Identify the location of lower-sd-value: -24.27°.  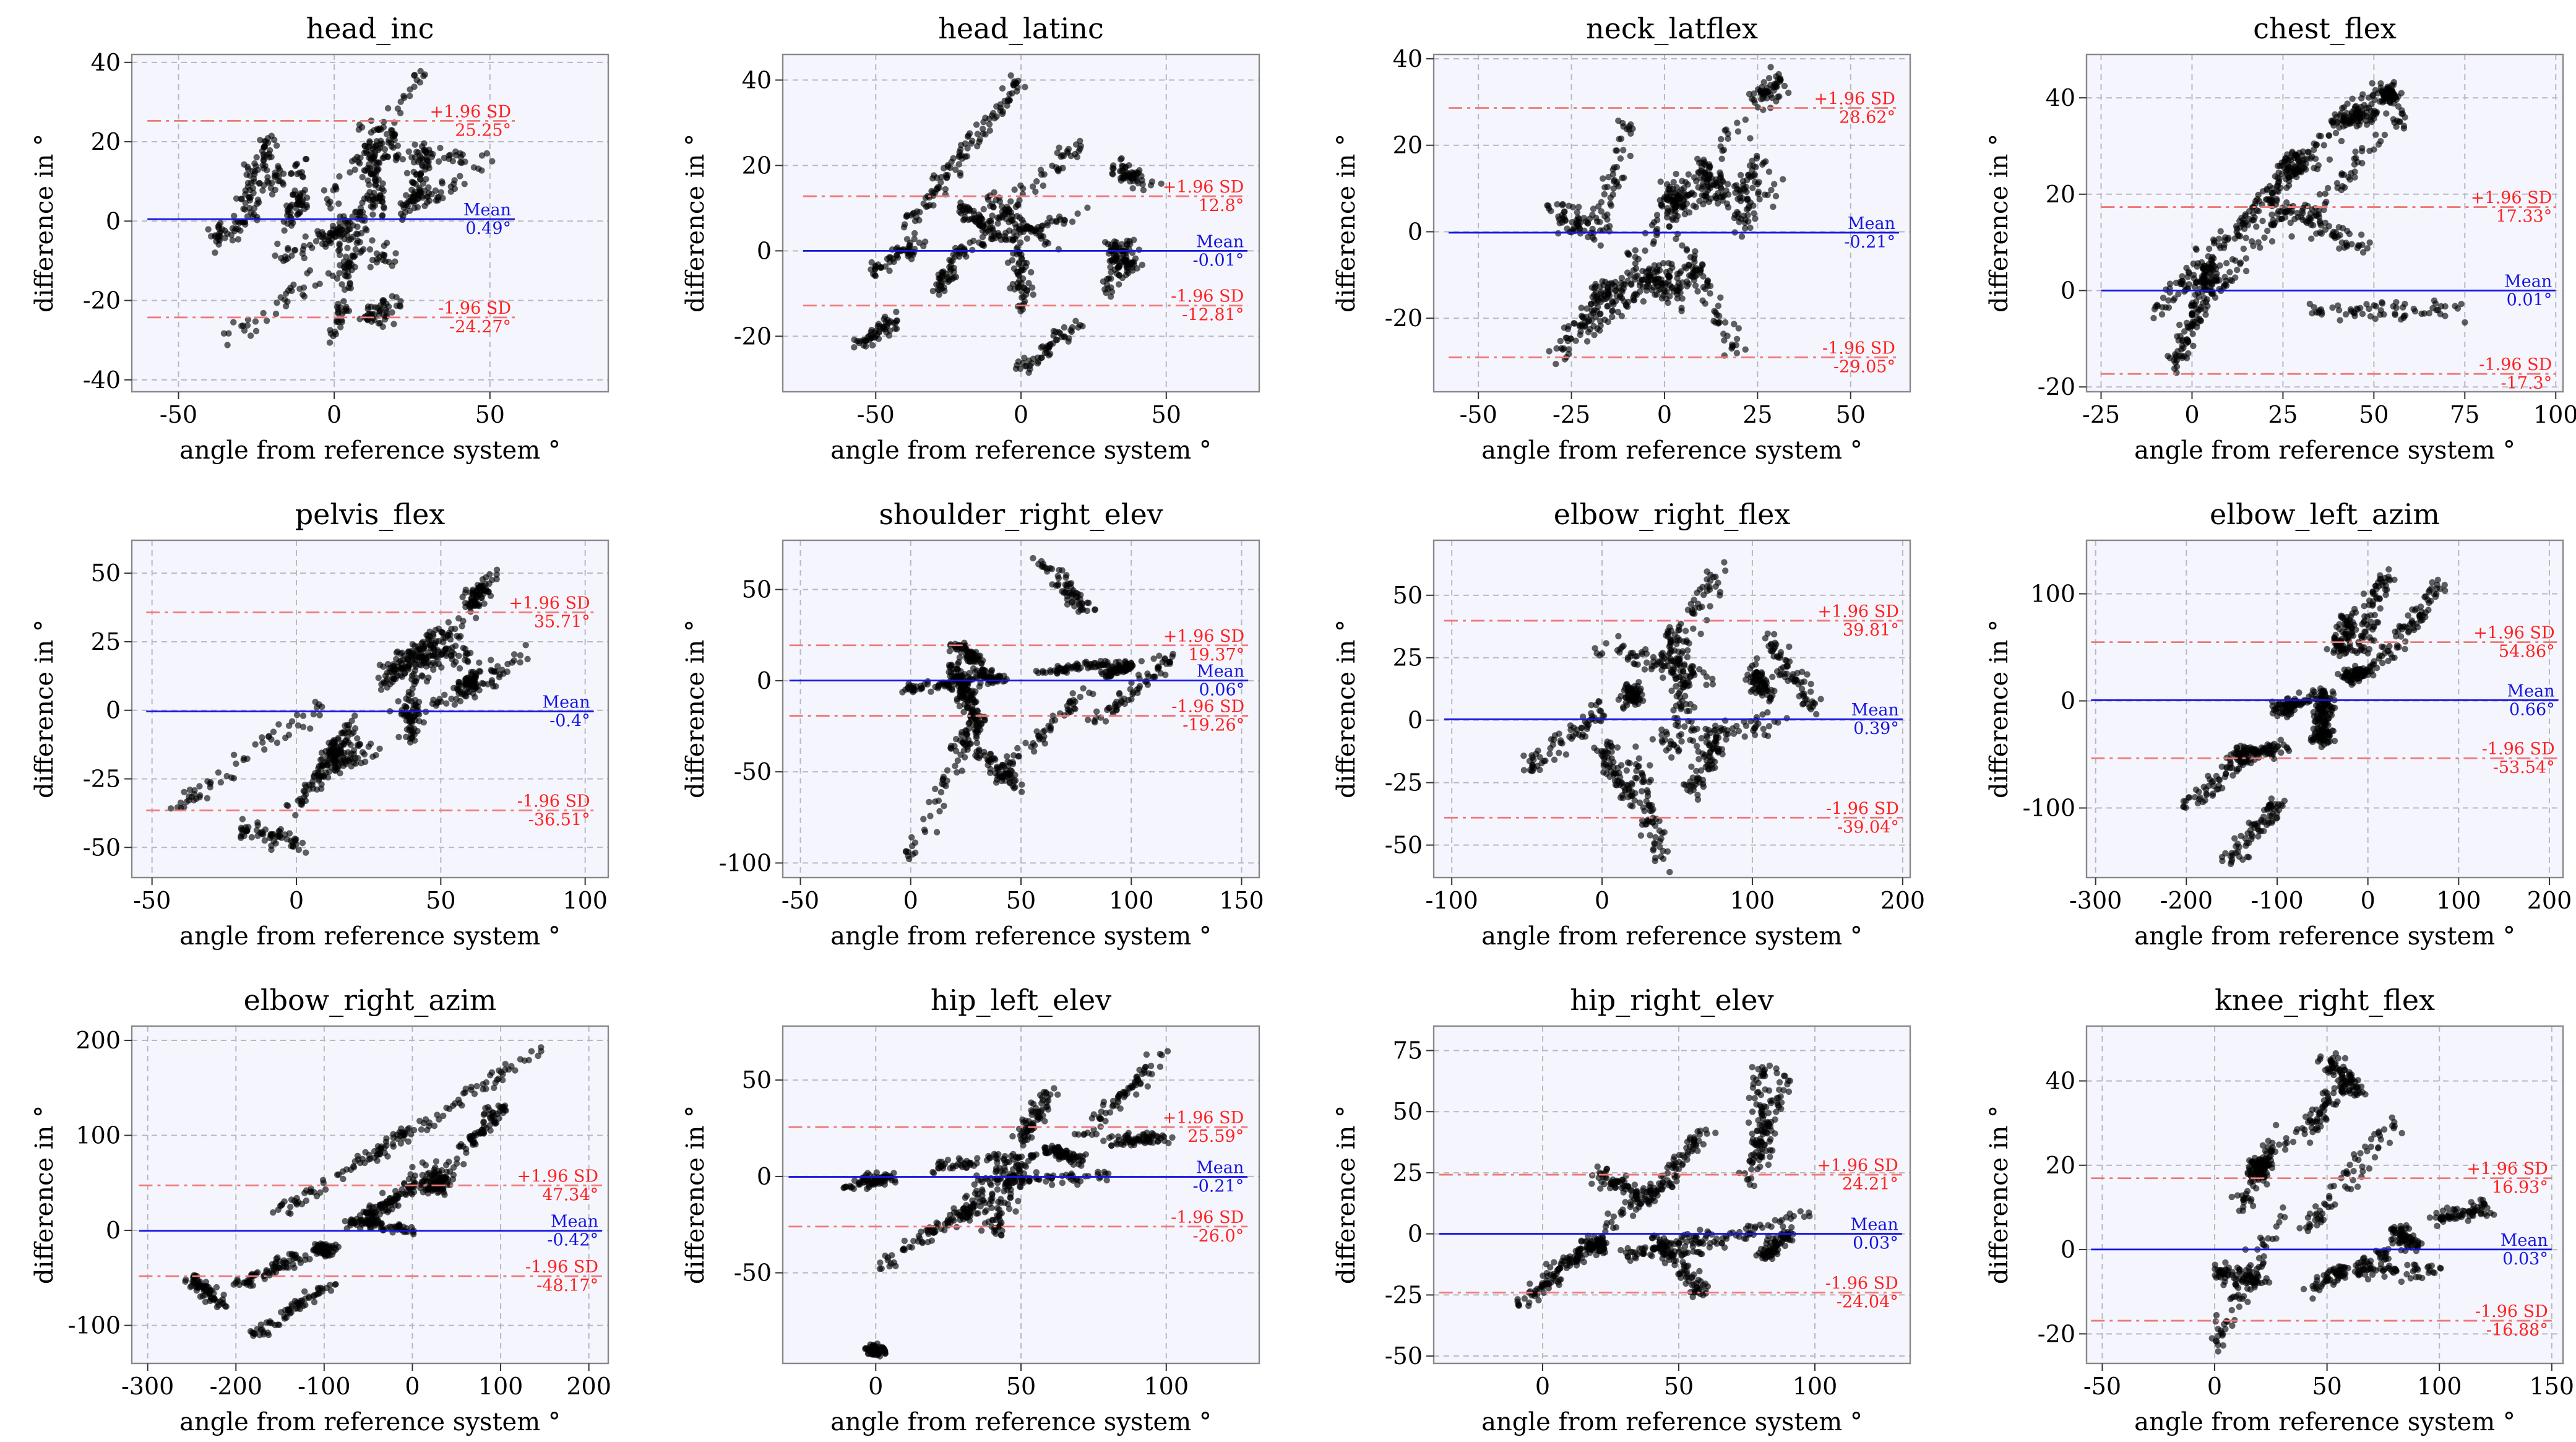
(480, 327).